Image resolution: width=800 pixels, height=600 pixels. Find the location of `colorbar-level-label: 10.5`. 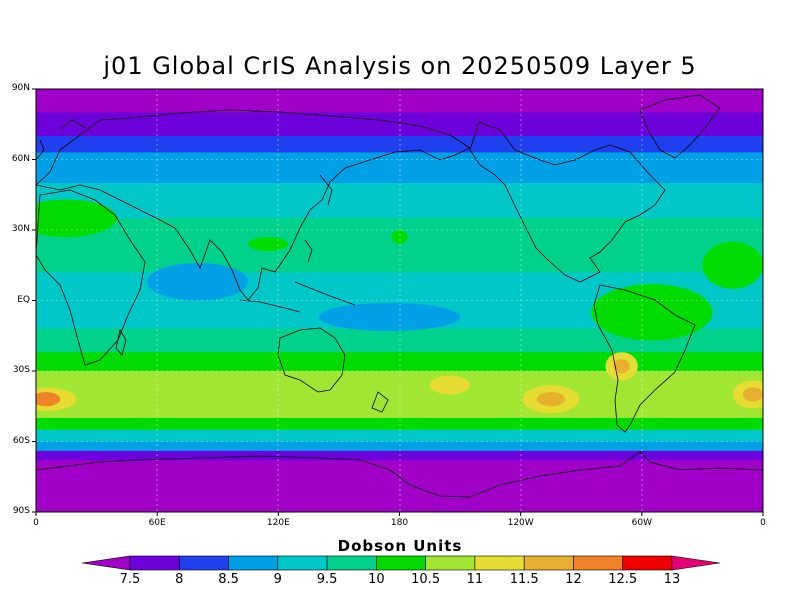

colorbar-level-label: 10.5 is located at coordinates (426, 579).